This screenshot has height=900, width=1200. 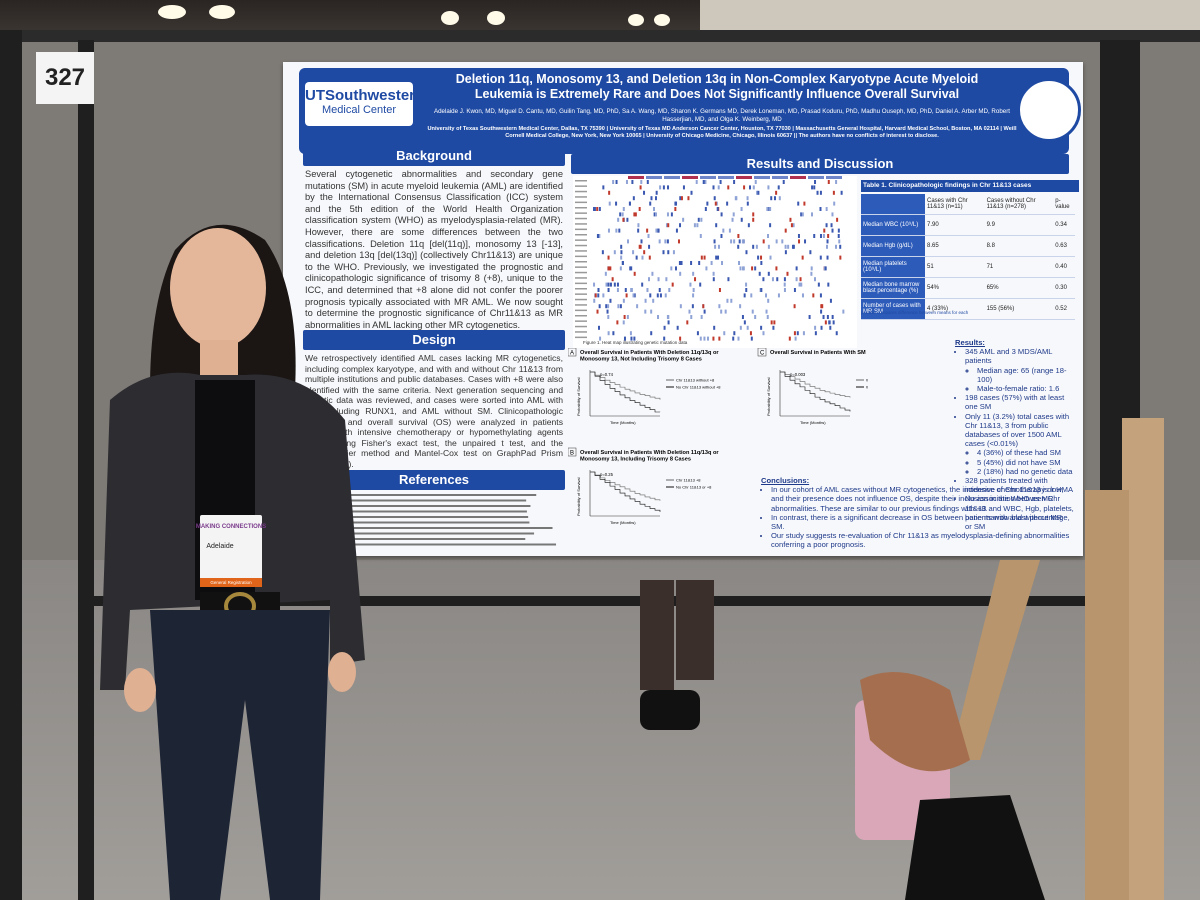 I want to click on table-row: Median WBC (10⁹/L) 7.90 9.9 0.34, so click(x=968, y=225).